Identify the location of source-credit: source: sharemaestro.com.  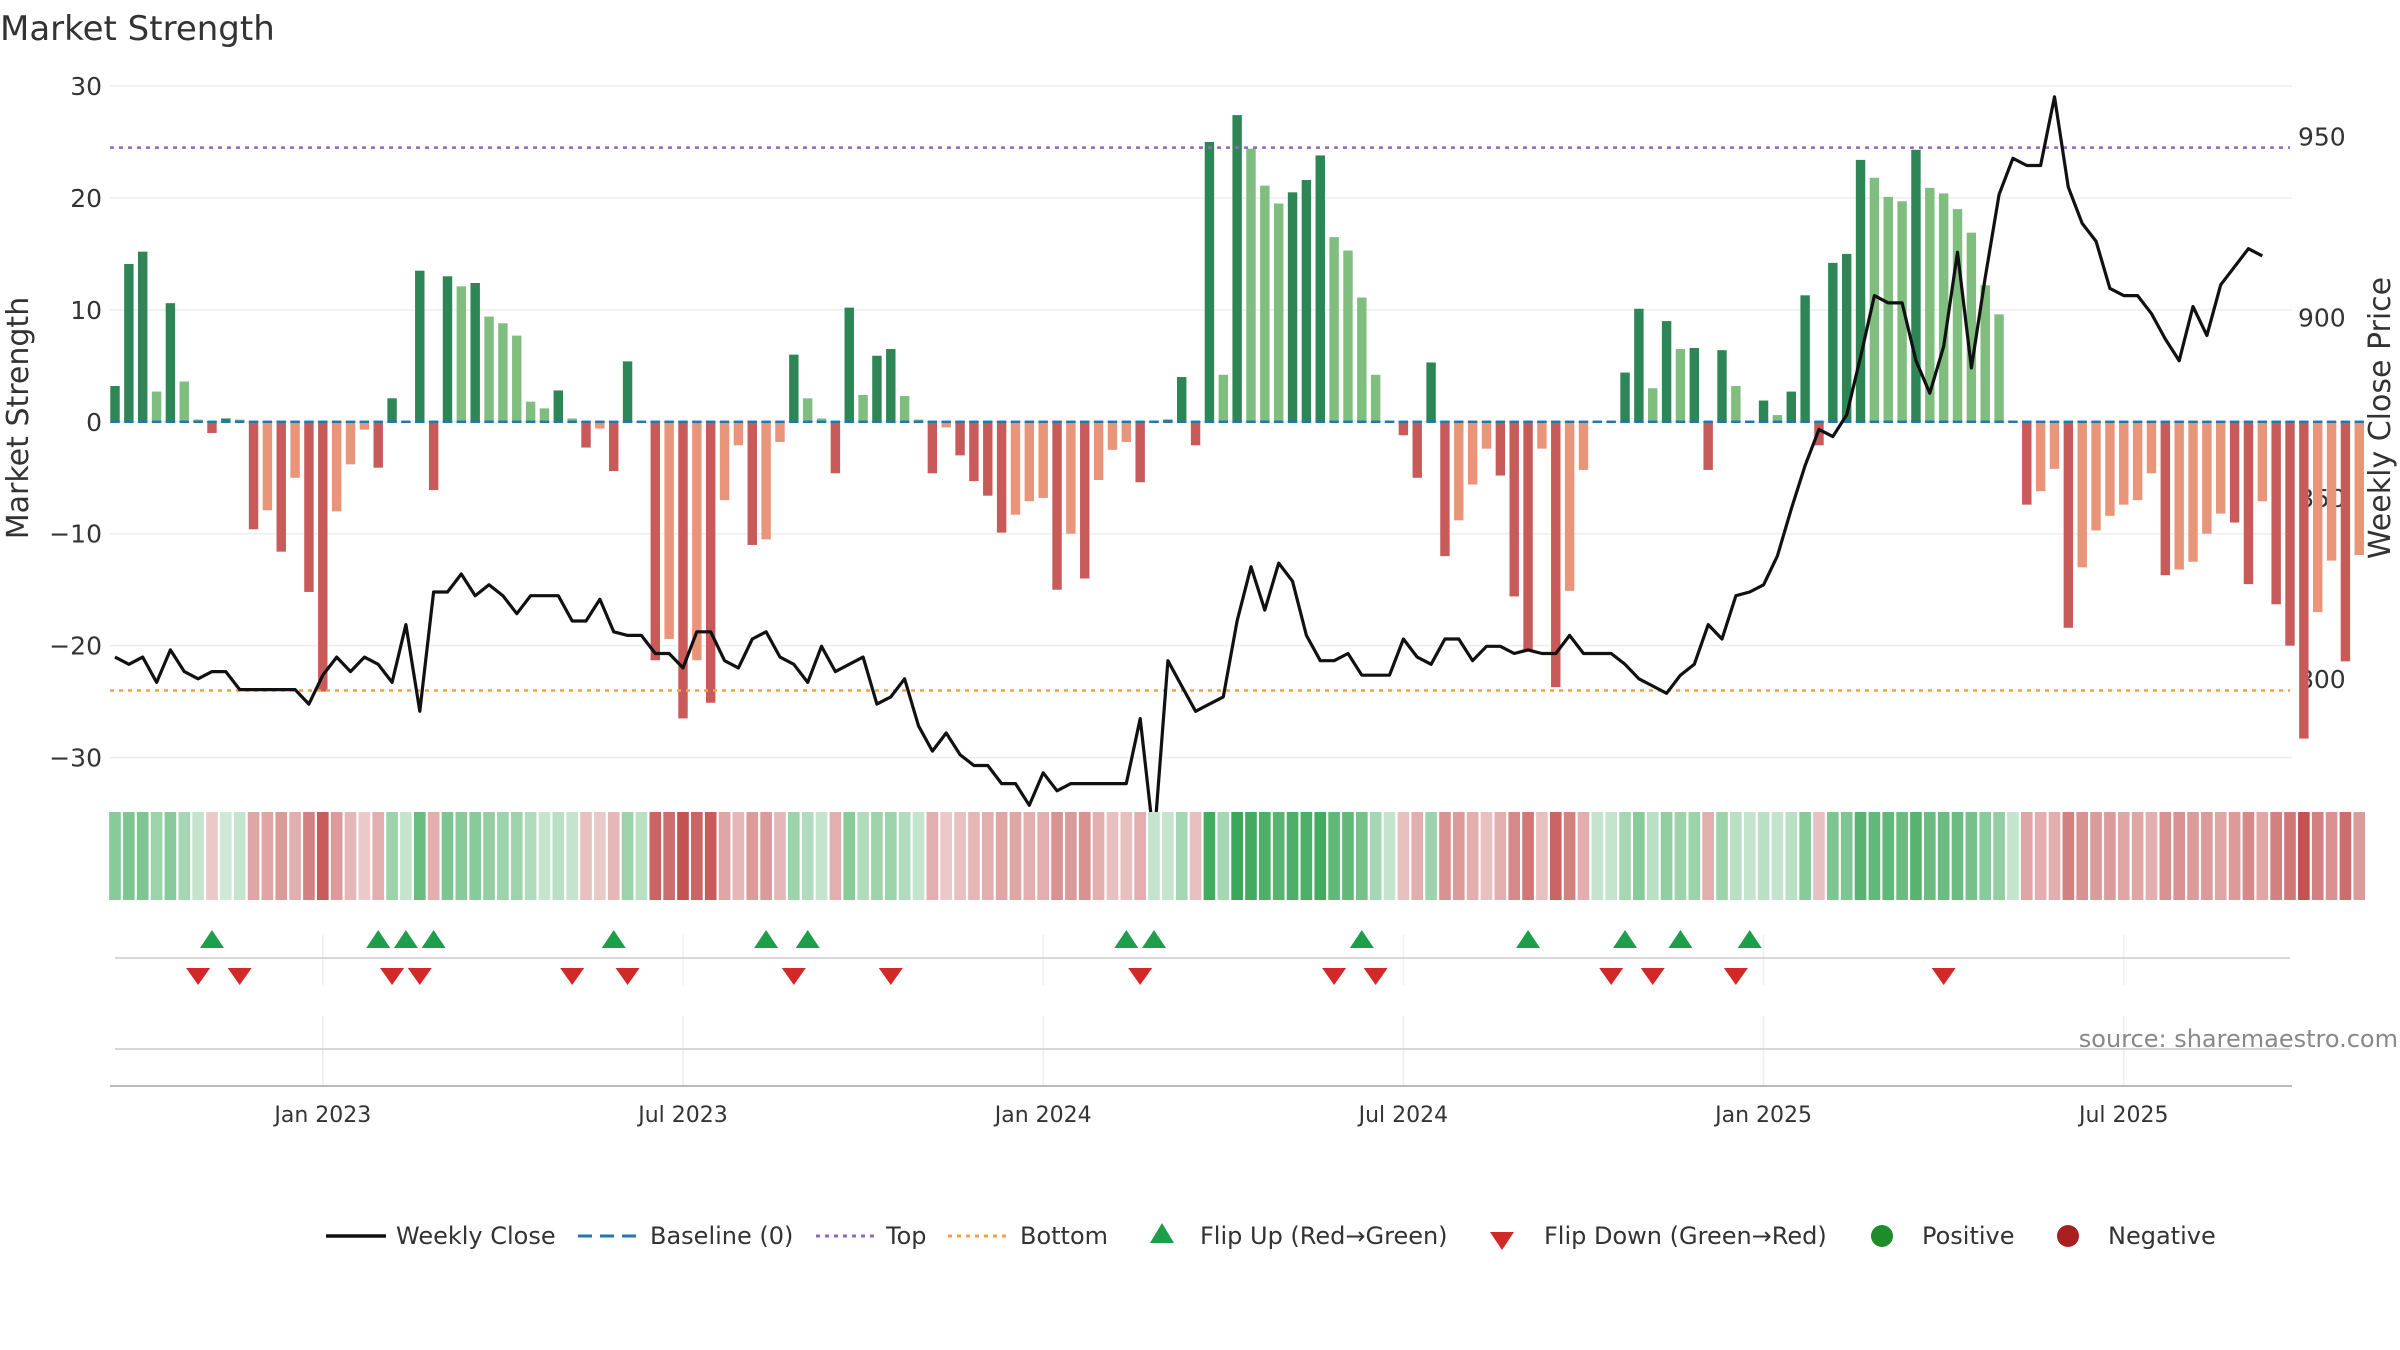
(2238, 1039).